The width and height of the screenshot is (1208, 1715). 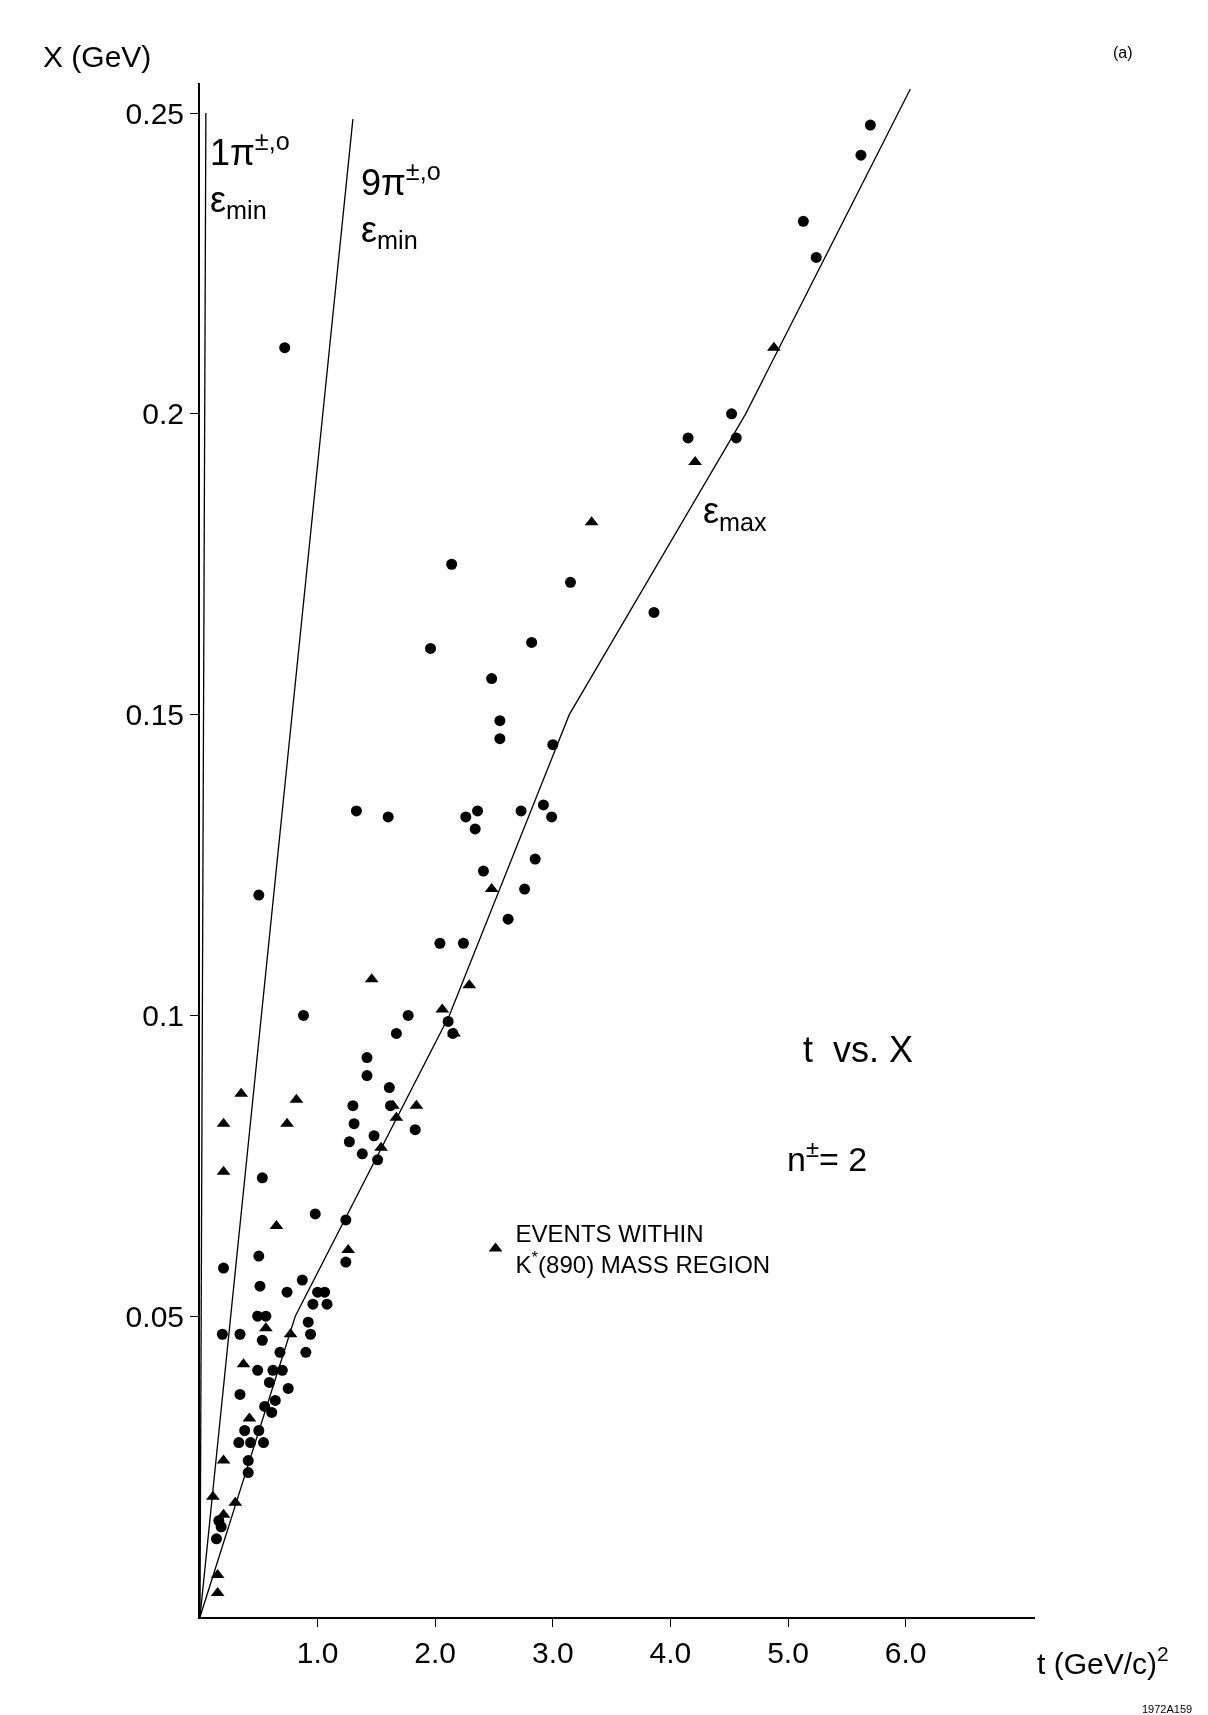 I want to click on y-tick-label: 0.25, so click(x=154, y=113).